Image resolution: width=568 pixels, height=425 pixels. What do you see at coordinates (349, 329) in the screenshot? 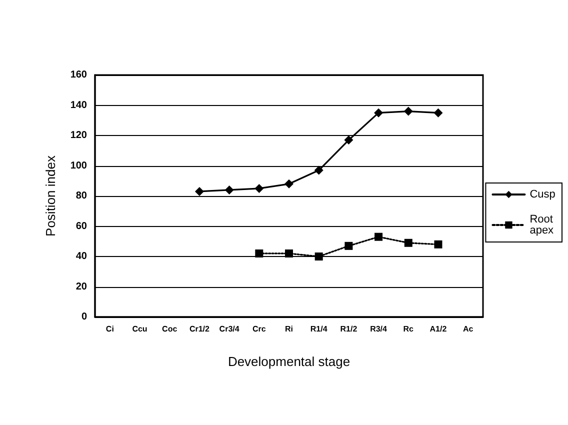
I see `x-tick-label: R1/2` at bounding box center [349, 329].